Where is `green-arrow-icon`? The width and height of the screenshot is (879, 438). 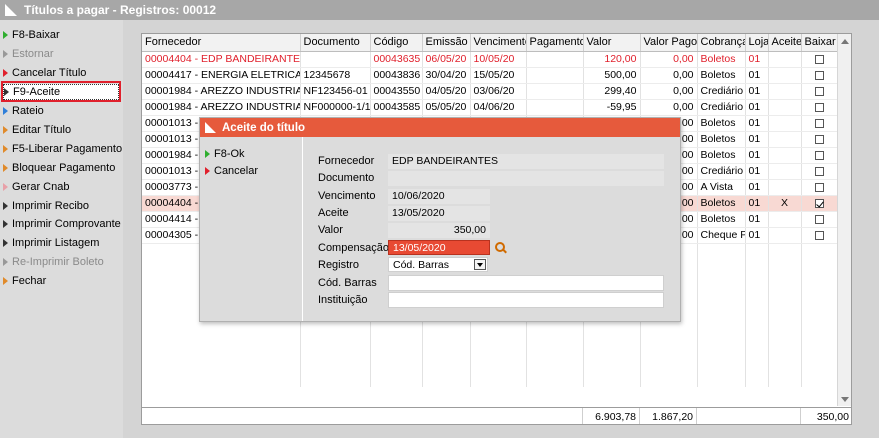 green-arrow-icon is located at coordinates (207, 154).